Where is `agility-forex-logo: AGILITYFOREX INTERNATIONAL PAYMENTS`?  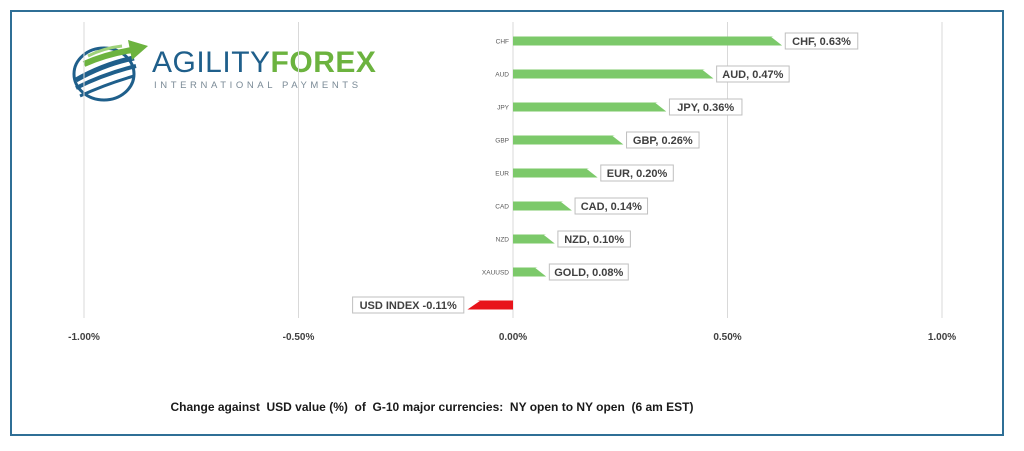
agility-forex-logo: AGILITYFOREX INTERNATIONAL PAYMENTS is located at coordinates (223, 70).